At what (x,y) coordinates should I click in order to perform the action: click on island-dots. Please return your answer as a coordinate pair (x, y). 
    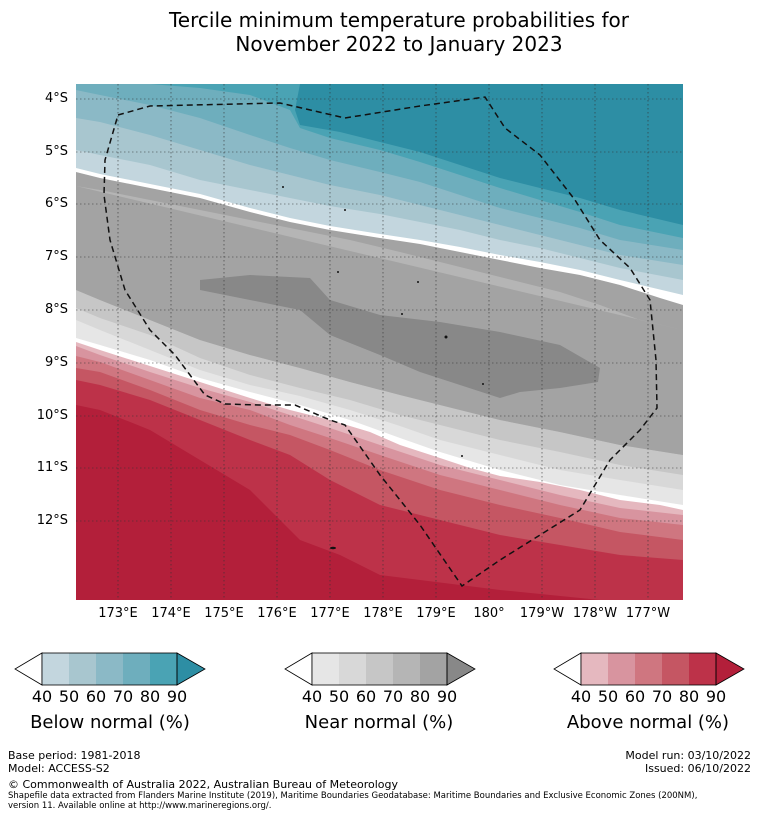
    Looking at the image, I should click on (383, 368).